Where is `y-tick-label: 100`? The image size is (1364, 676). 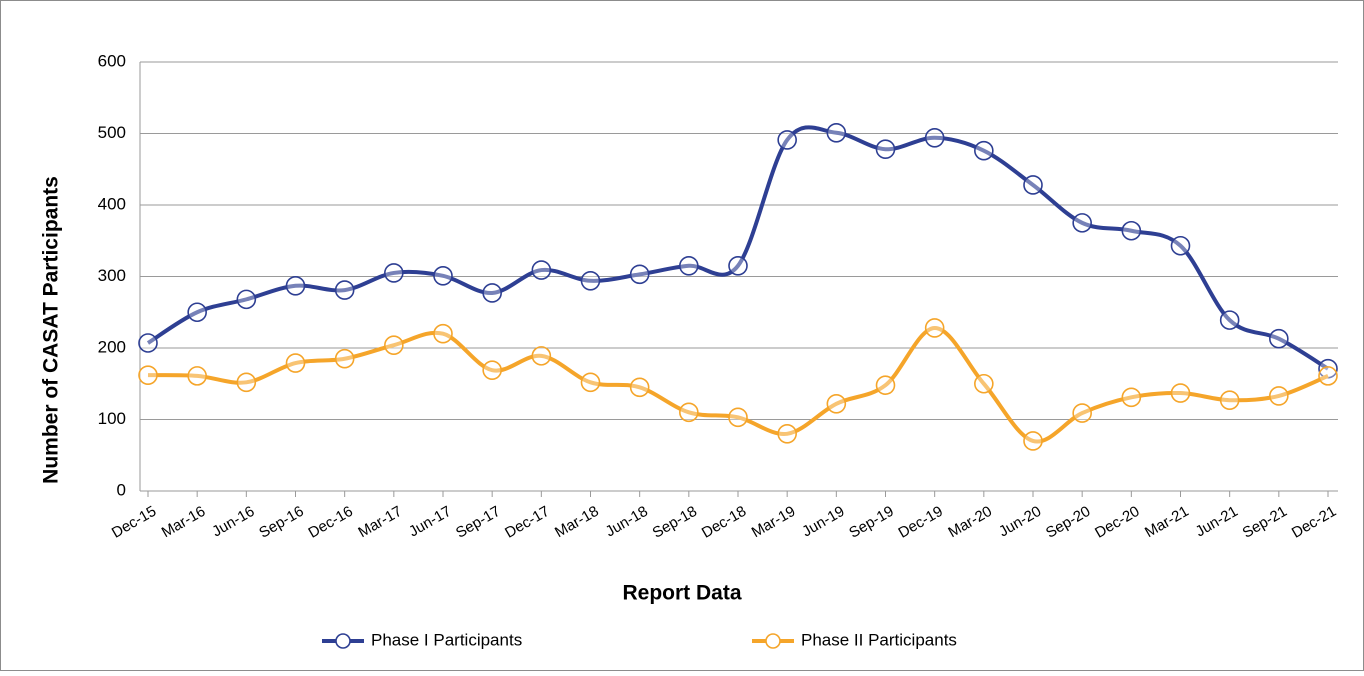 y-tick-label: 100 is located at coordinates (112, 418).